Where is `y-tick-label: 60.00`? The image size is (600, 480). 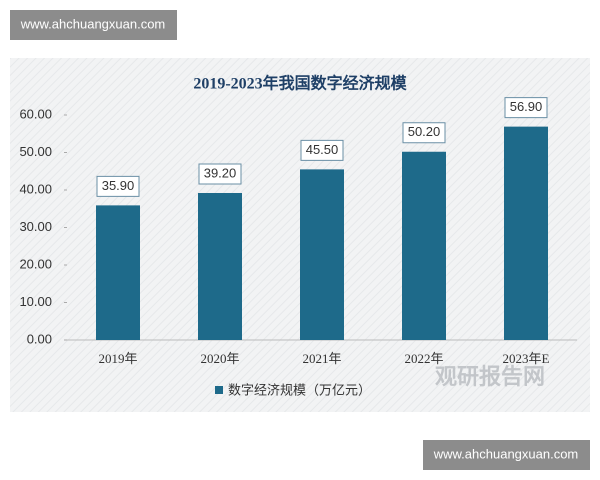
y-tick-label: 60.00 is located at coordinates (35, 113).